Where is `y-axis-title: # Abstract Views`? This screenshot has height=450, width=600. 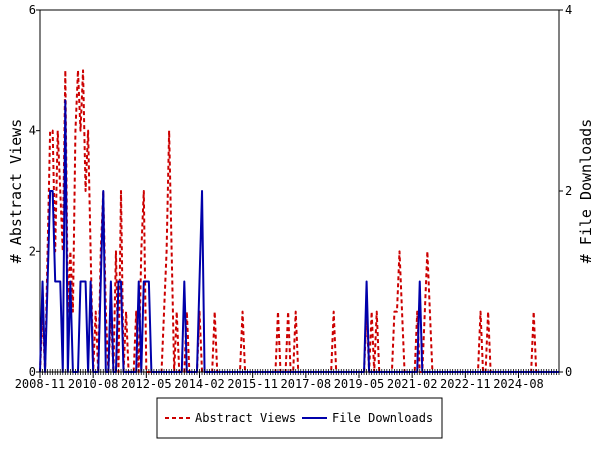
y-axis-title: # Abstract Views is located at coordinates (16, 191).